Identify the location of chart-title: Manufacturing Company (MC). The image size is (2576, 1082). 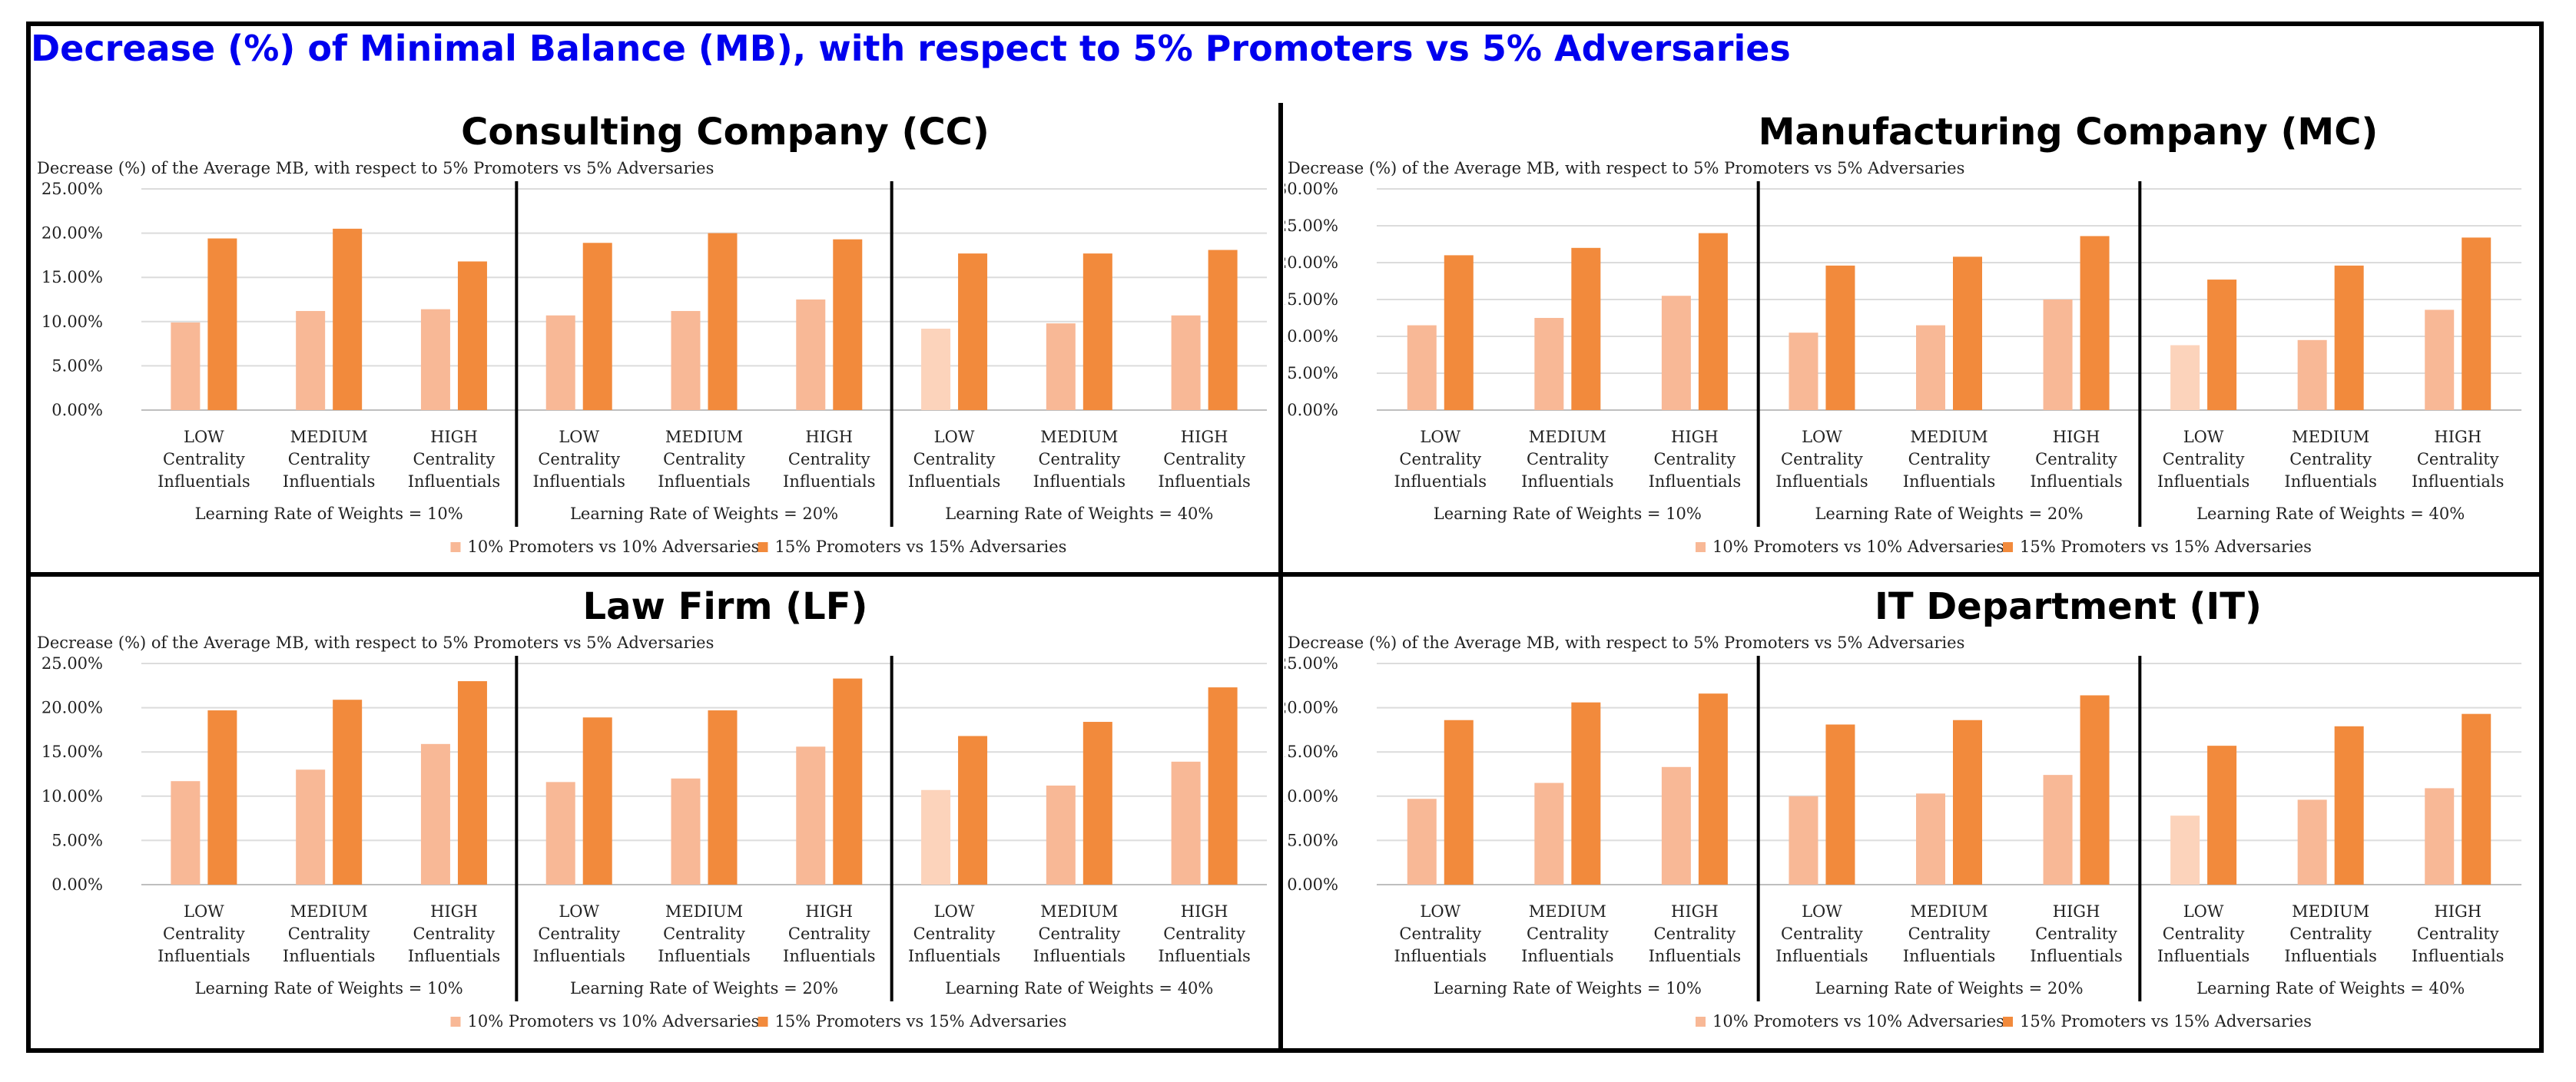
(2069, 132).